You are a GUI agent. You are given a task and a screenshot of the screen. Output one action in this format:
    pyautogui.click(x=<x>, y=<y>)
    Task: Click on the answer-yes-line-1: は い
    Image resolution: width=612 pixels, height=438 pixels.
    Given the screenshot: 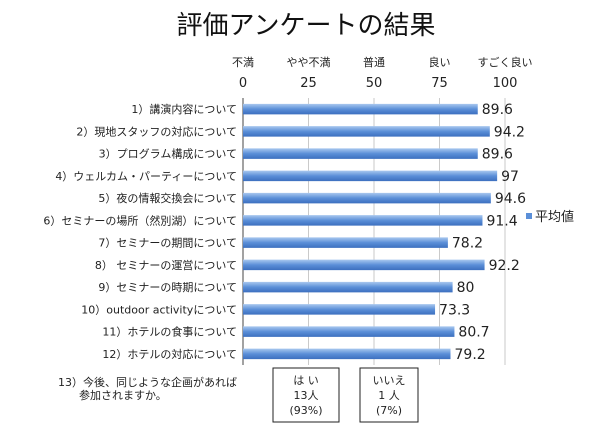 What is the action you would take?
    pyautogui.click(x=306, y=380)
    